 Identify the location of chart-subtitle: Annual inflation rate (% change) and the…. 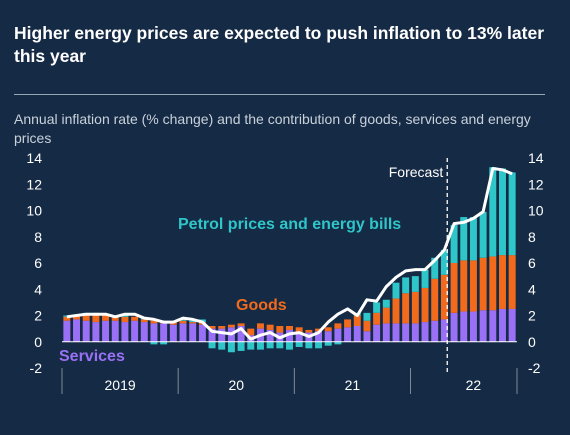
(272, 128).